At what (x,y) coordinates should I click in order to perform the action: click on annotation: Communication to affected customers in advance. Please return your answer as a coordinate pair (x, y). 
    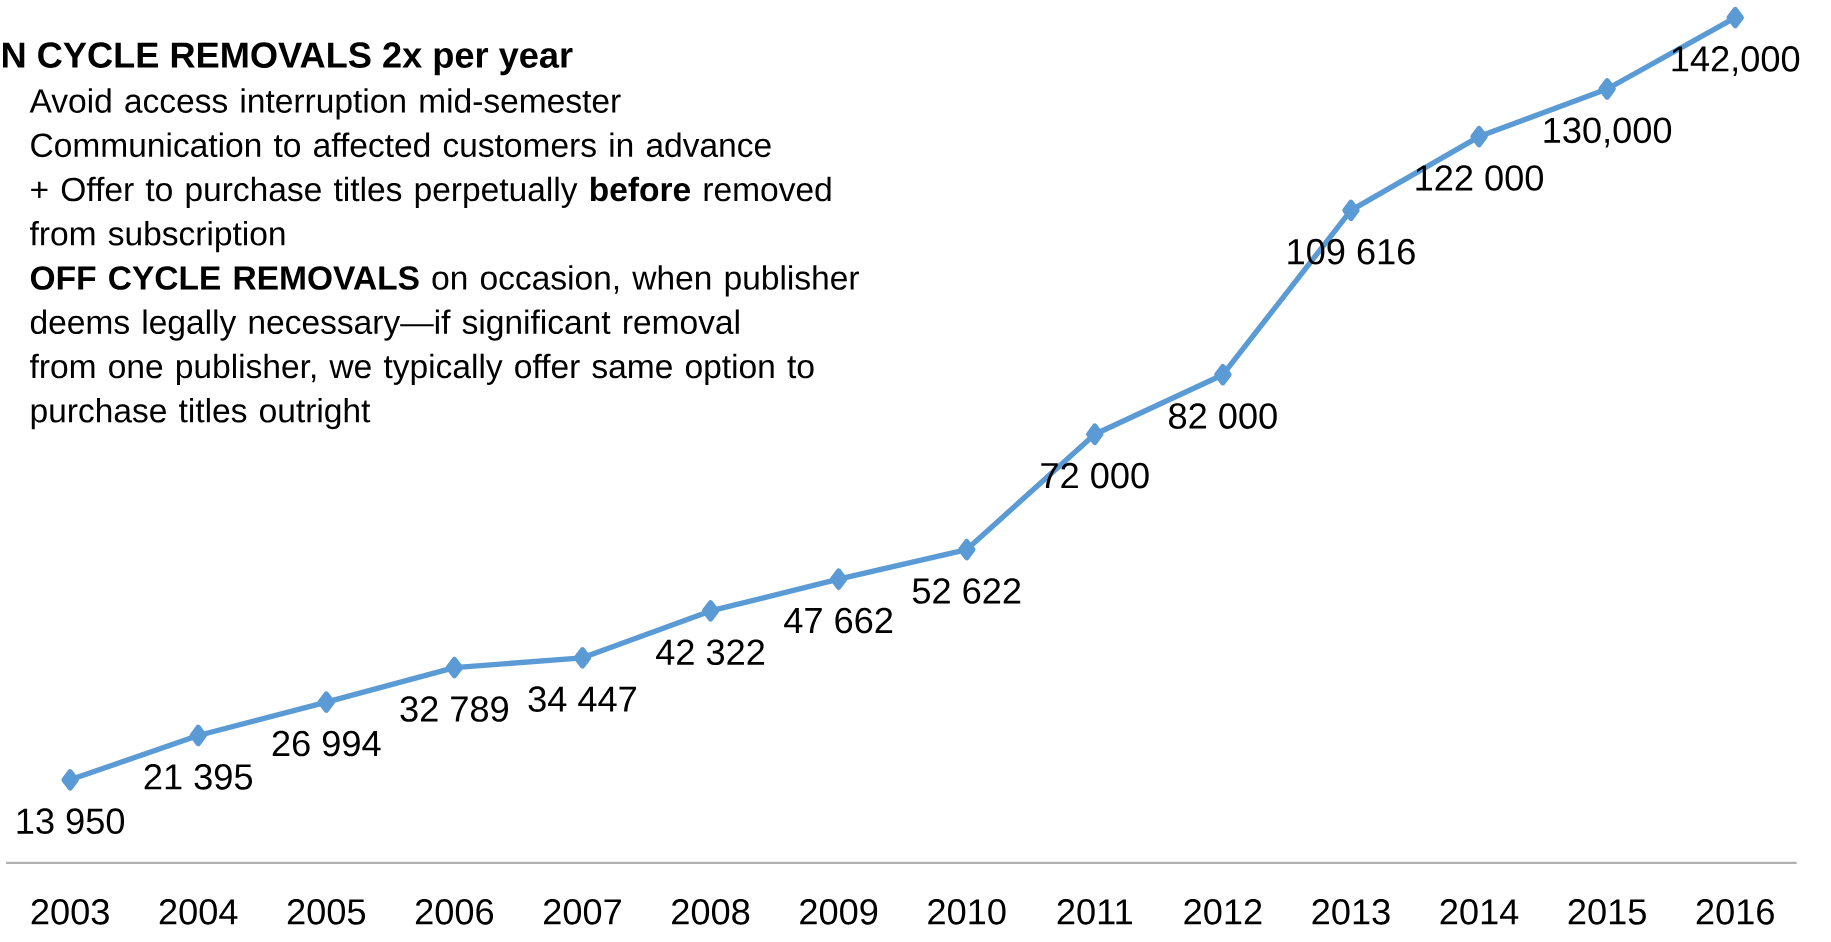
    Looking at the image, I should click on (401, 145).